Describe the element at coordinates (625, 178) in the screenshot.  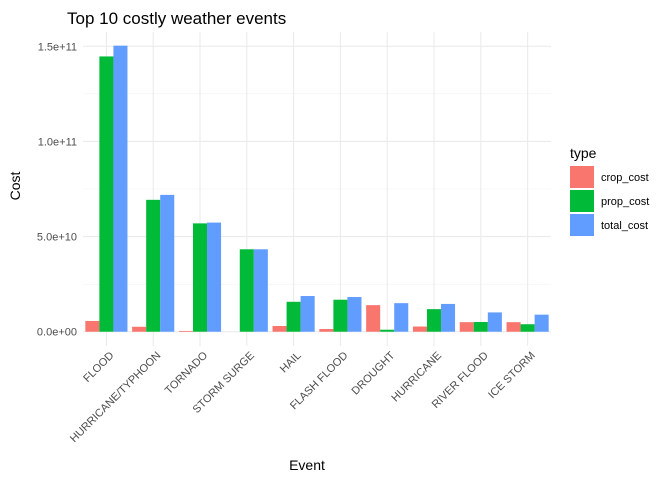
I see `legend-label: crop_cost` at that location.